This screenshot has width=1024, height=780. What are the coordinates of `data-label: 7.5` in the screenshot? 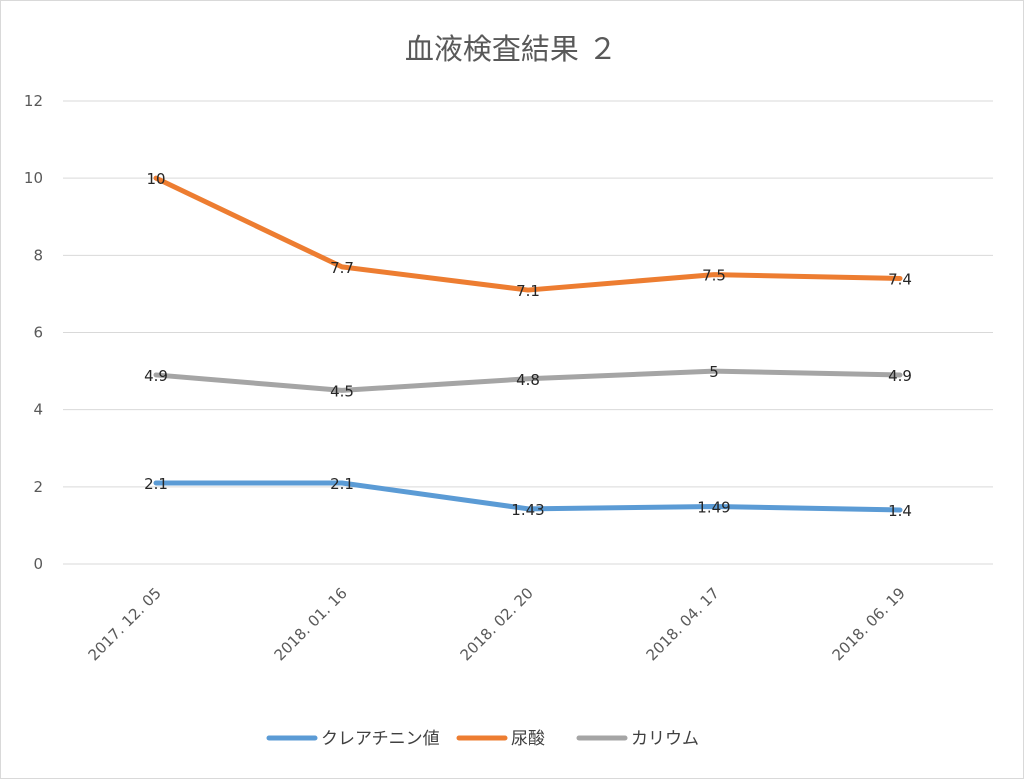 It's located at (714, 276).